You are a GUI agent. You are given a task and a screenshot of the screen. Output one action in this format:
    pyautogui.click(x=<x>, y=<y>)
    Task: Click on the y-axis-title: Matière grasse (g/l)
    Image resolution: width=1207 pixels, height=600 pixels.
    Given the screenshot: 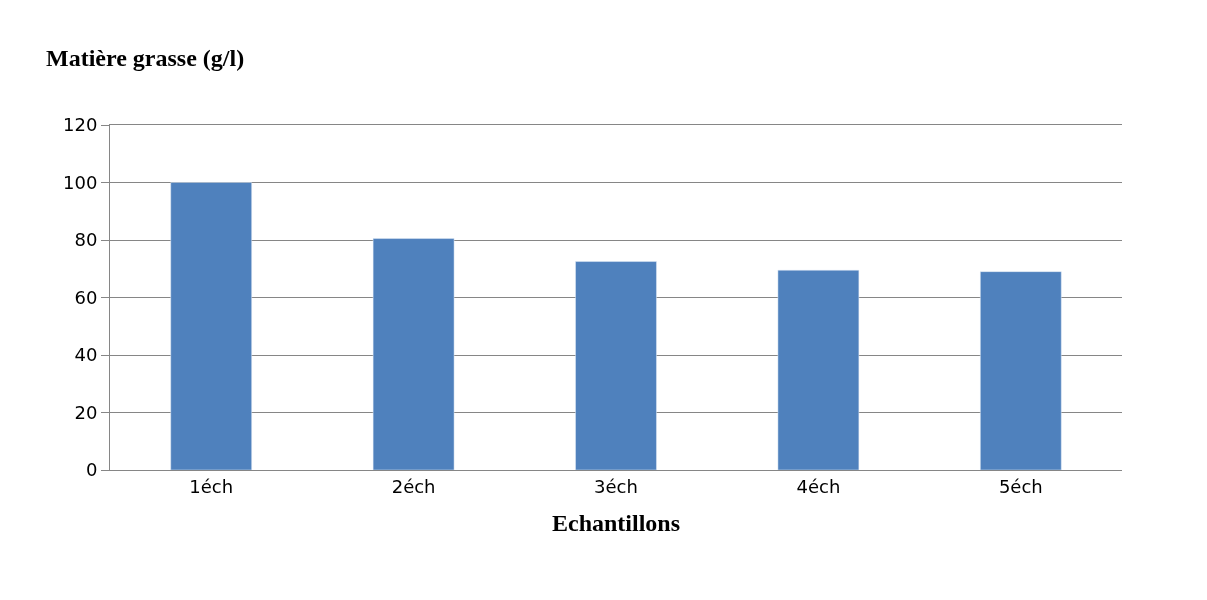 What is the action you would take?
    pyautogui.click(x=145, y=58)
    